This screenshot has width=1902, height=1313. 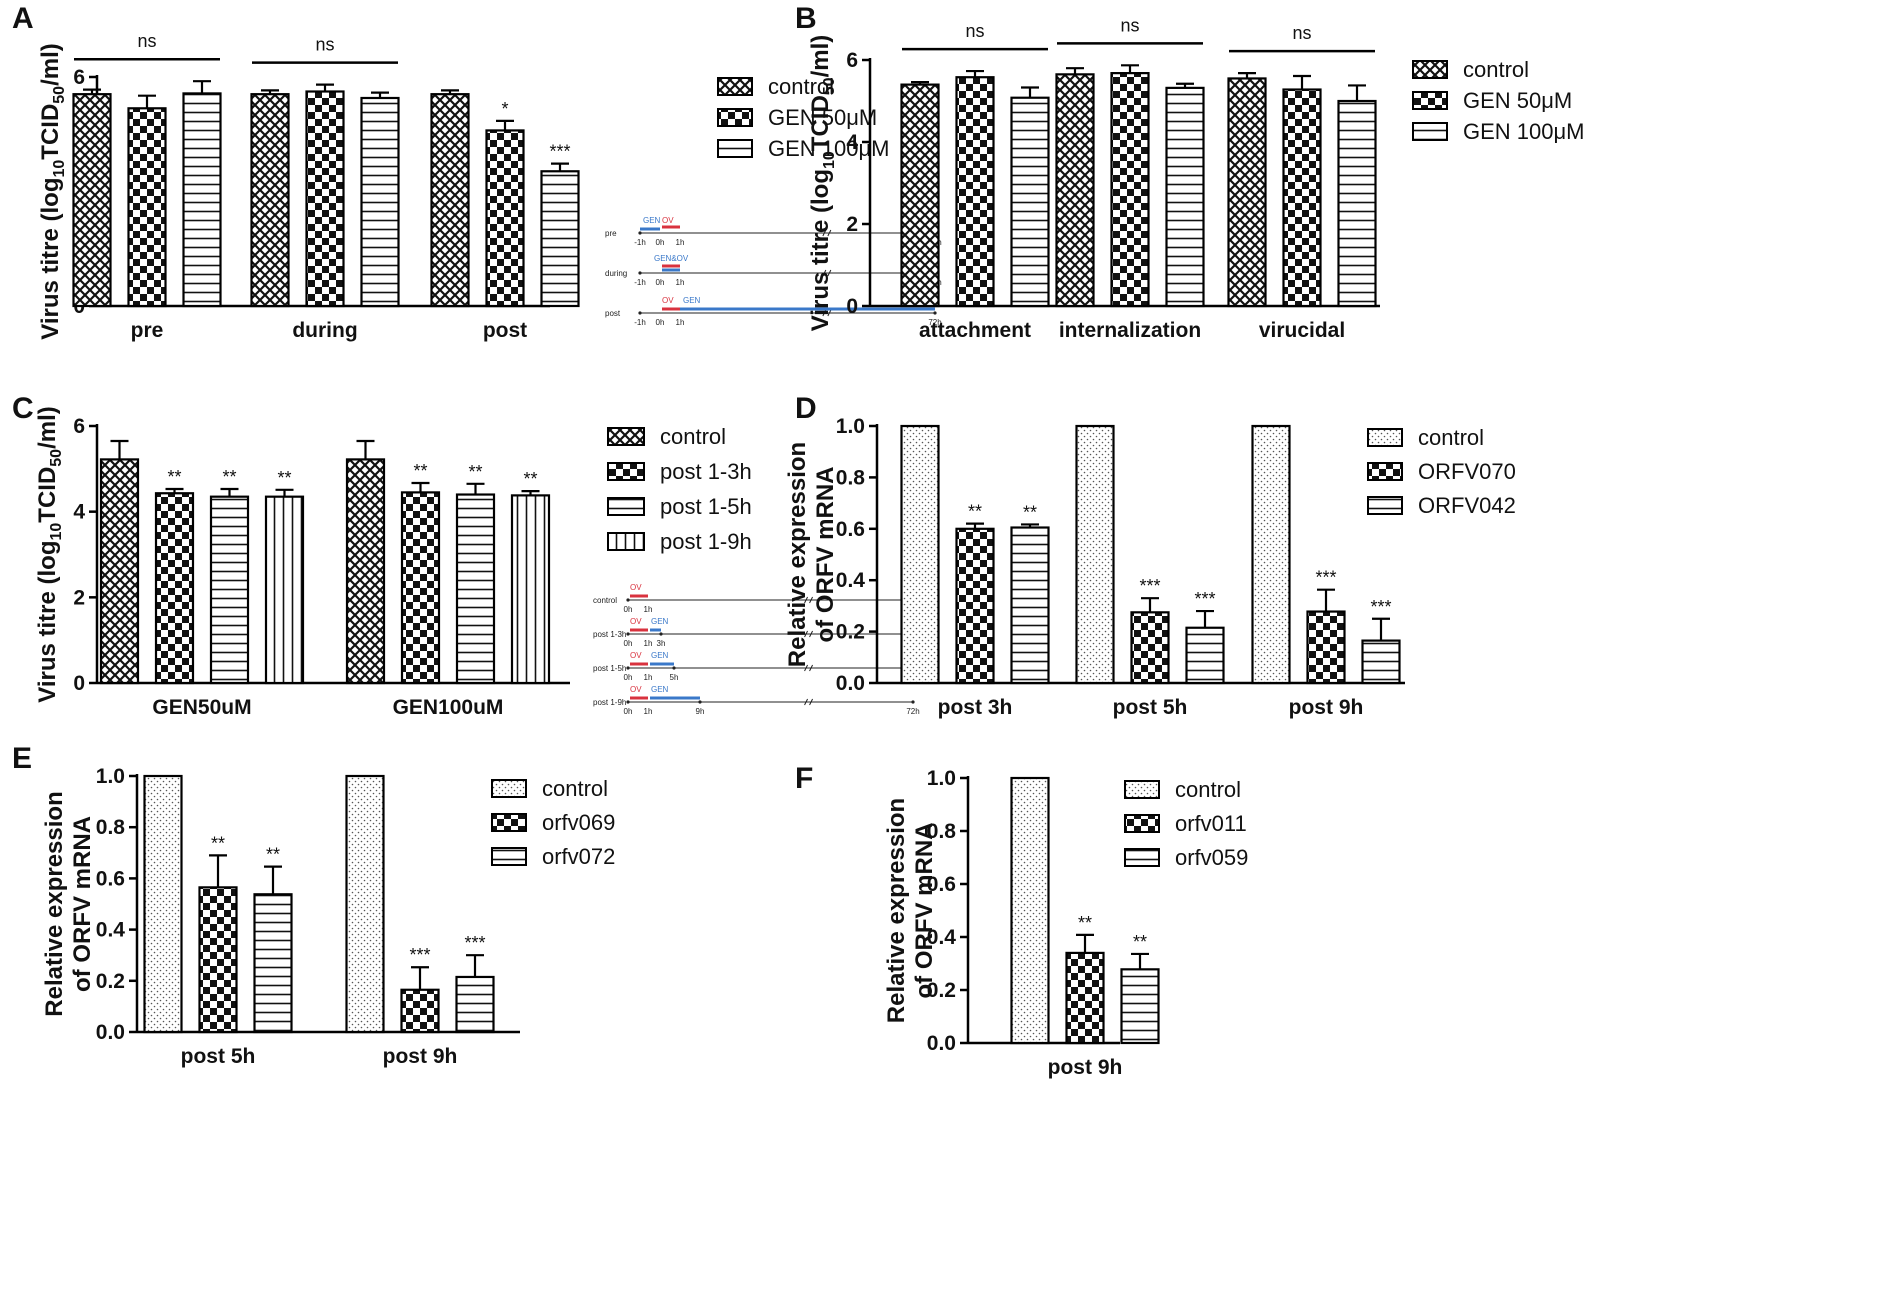 I want to click on category-label: GEN100uM, so click(x=448, y=707).